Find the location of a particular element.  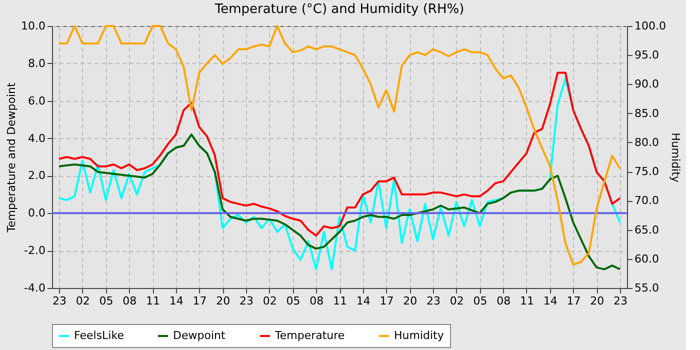

y-tick-label: 0.0 is located at coordinates (37, 213).